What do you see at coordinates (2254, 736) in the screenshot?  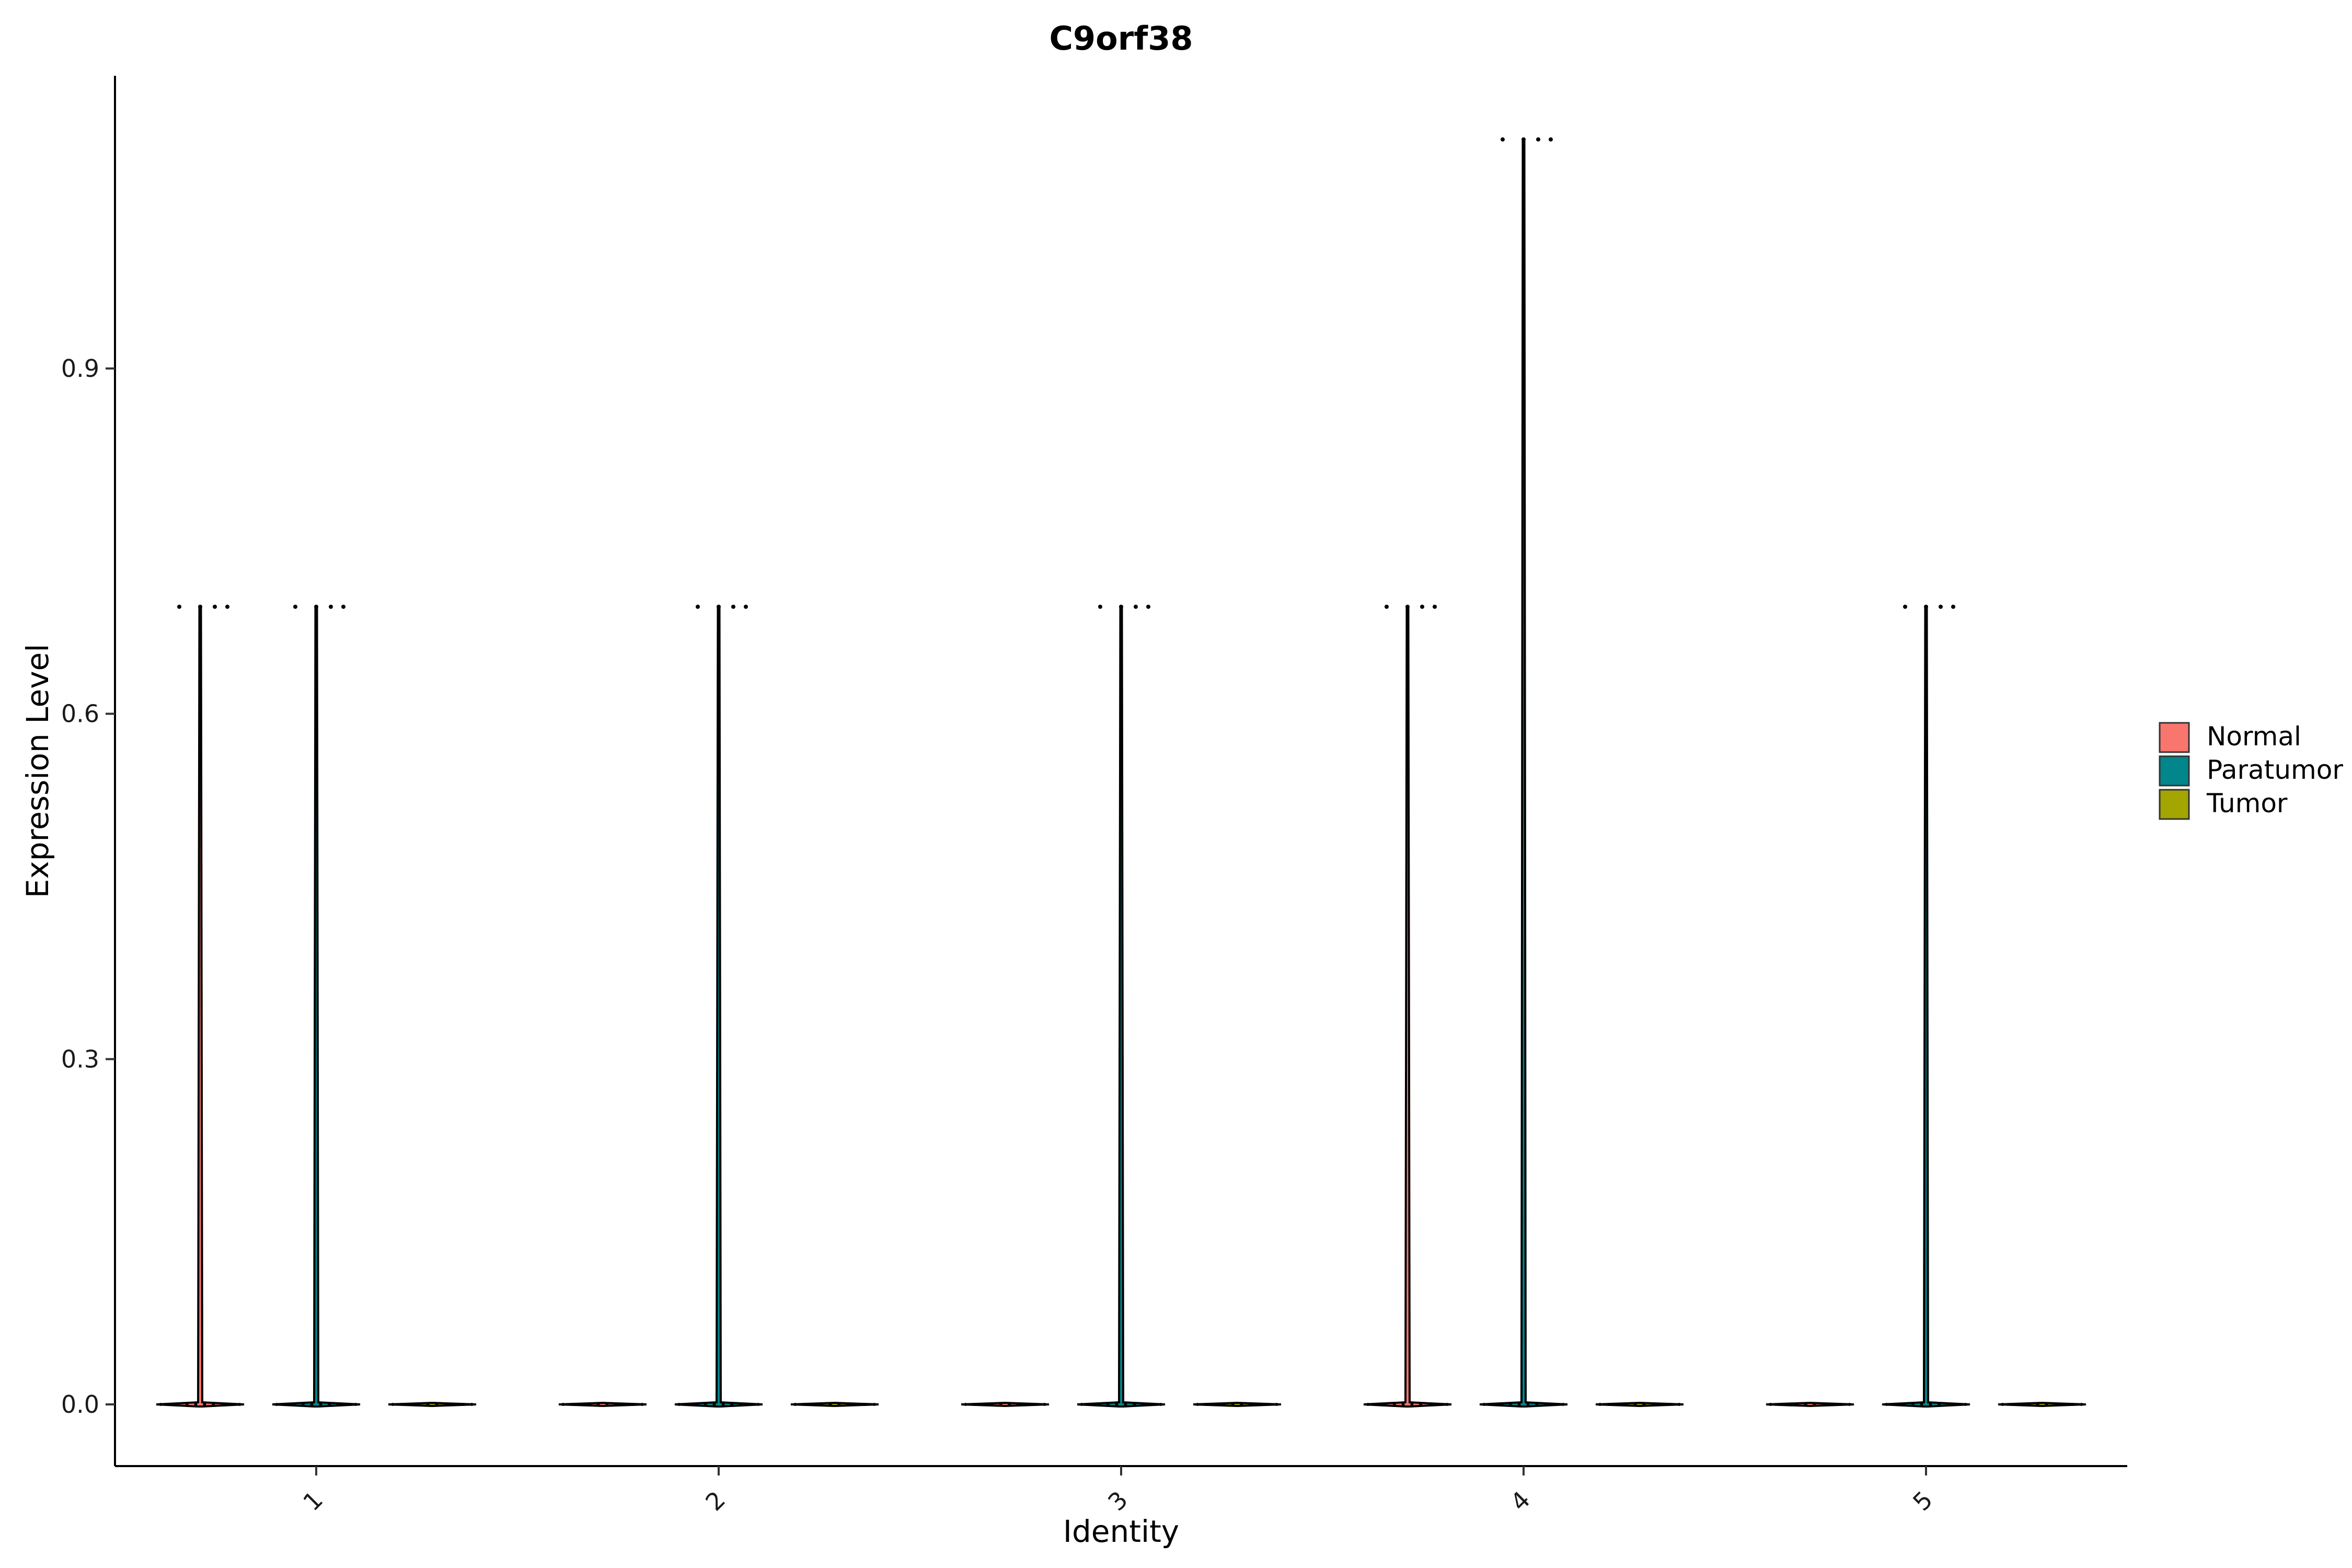 I see `legend-label: Normal` at bounding box center [2254, 736].